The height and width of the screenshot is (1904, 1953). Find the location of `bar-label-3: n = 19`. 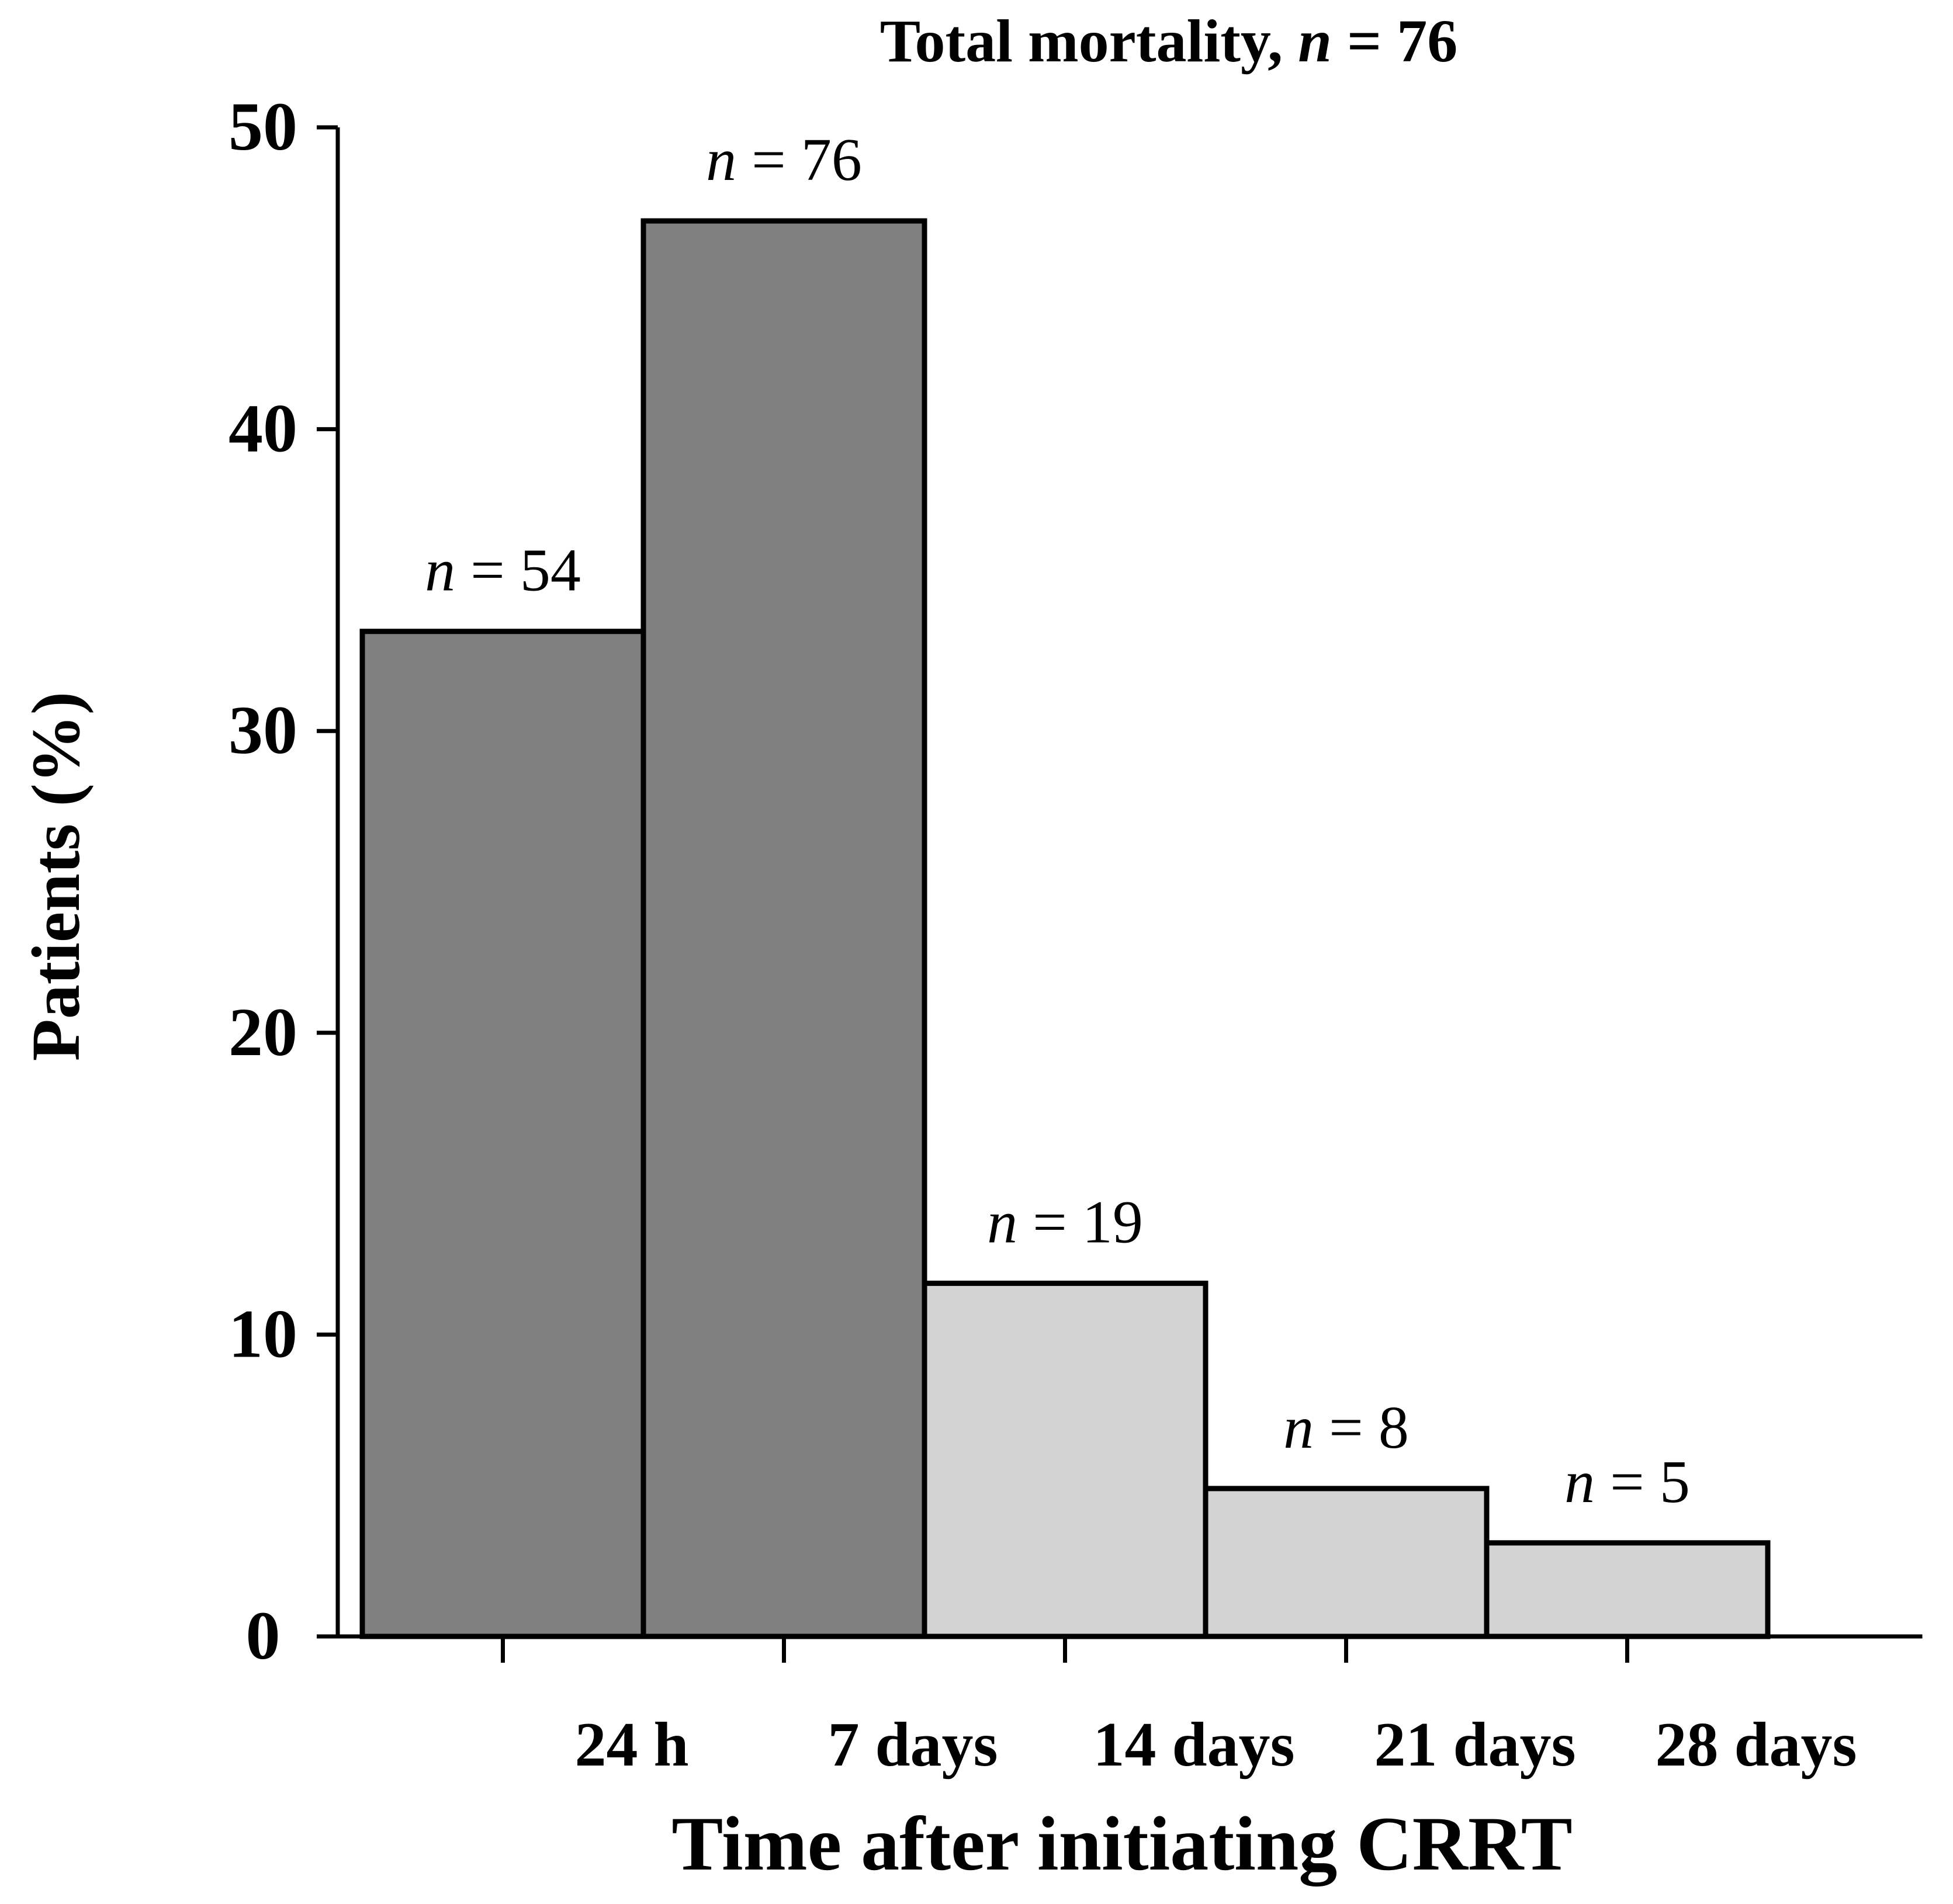

bar-label-3: n = 19 is located at coordinates (1065, 1222).